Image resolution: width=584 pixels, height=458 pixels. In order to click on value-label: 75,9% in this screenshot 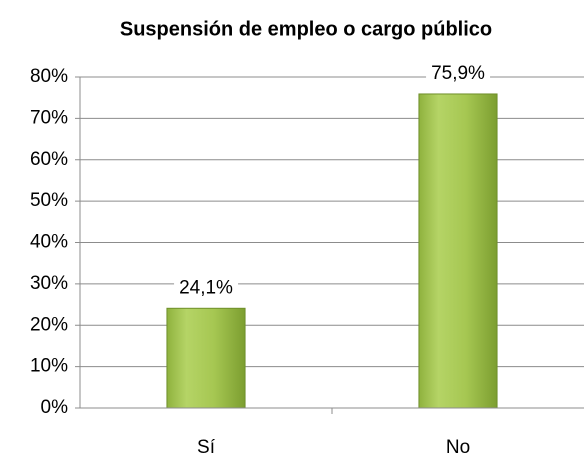, I will do `click(458, 73)`.